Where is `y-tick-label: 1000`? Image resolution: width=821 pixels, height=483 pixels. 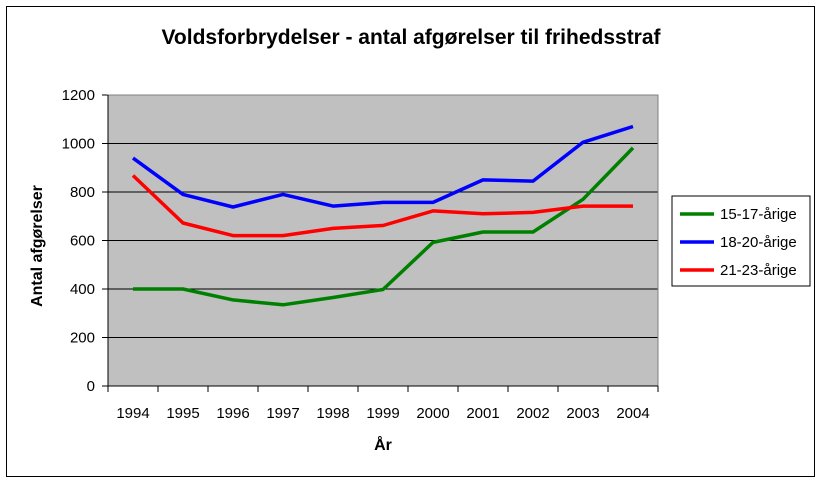 y-tick-label: 1000 is located at coordinates (78, 144).